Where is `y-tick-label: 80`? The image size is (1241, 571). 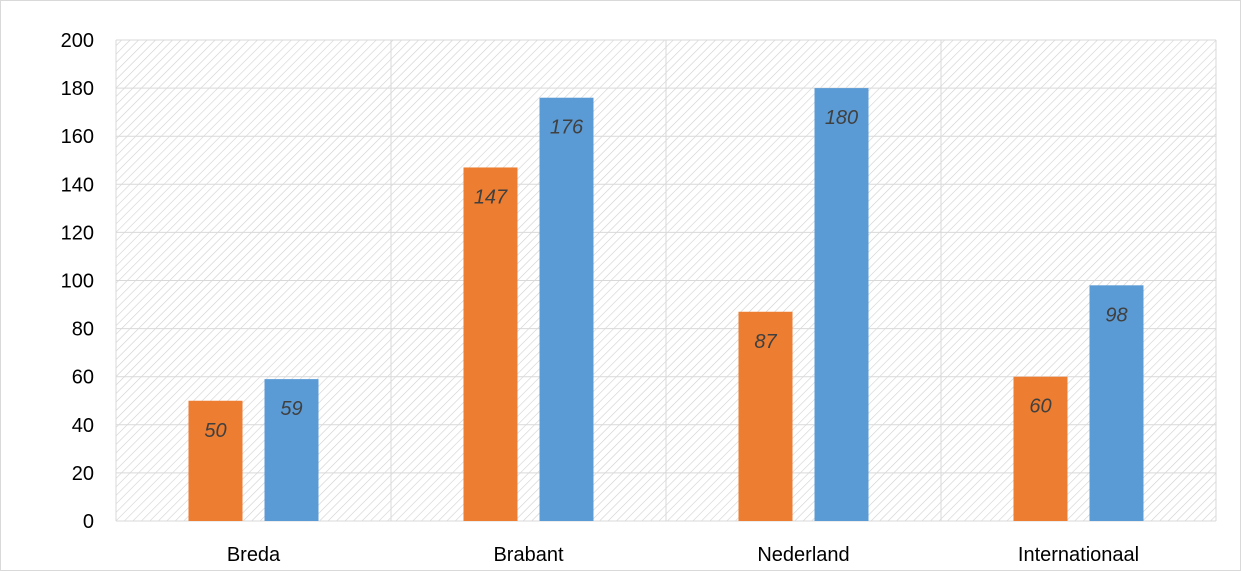 y-tick-label: 80 is located at coordinates (83, 330).